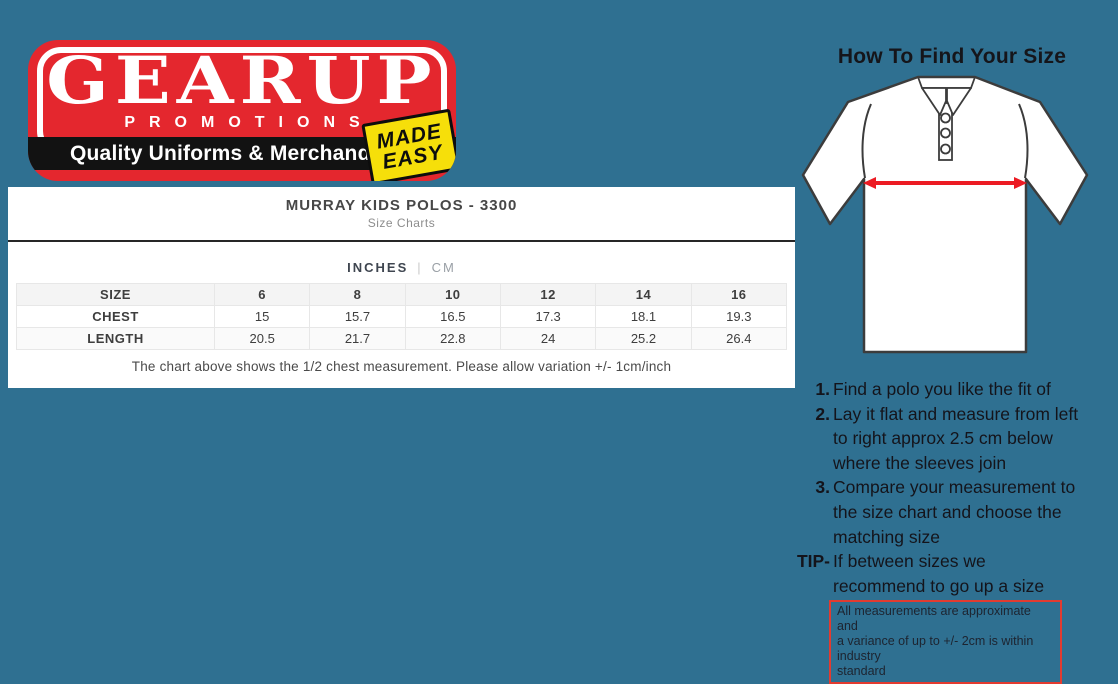  Describe the element at coordinates (739, 316) in the screenshot. I see `measurement-cell: 19.3` at that location.